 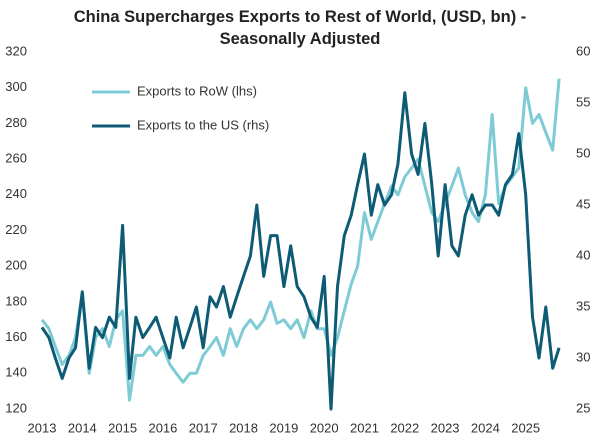 I want to click on y2-tick-label: 60, so click(x=583, y=50).